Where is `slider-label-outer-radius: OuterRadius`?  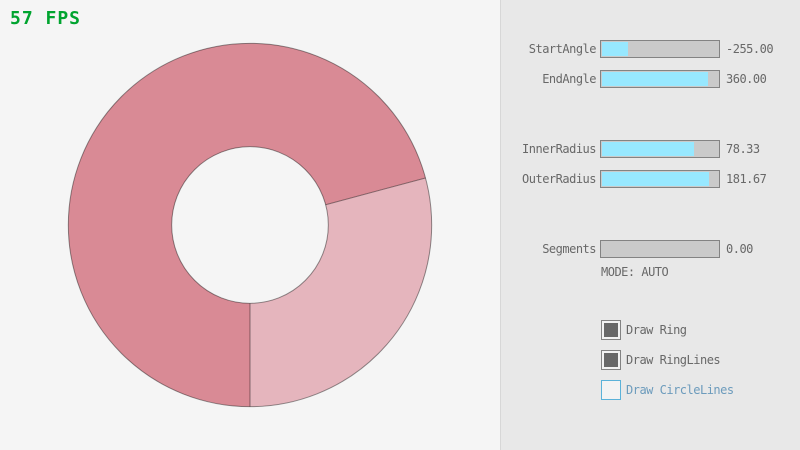
slider-label-outer-radius: OuterRadius is located at coordinates (559, 179).